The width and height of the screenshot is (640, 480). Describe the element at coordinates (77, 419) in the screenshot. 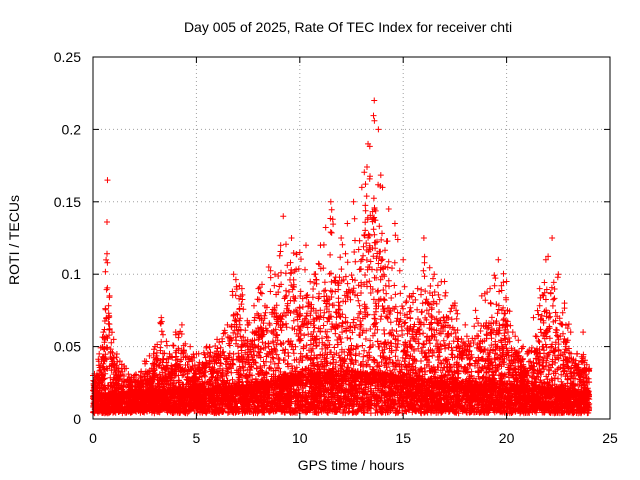

I see `y-tick-label: 0` at that location.